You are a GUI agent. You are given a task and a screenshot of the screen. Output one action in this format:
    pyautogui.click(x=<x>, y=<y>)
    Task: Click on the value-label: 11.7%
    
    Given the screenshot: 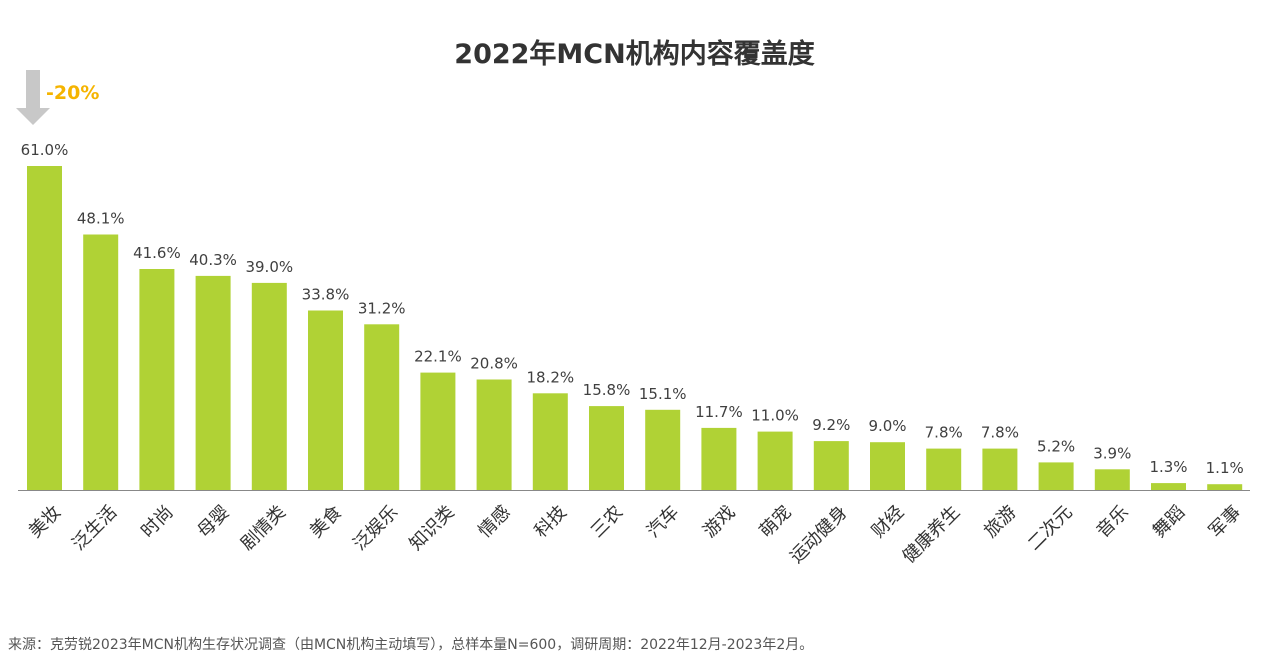 What is the action you would take?
    pyautogui.click(x=719, y=412)
    